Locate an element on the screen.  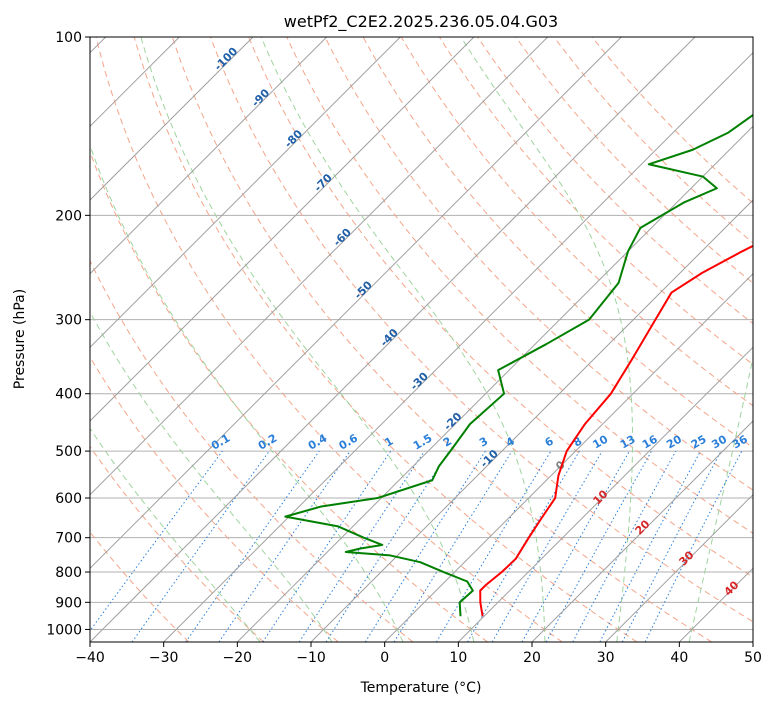
y-axis-ticks: 100 200 300 400 500 600 700 800 900 1000 is located at coordinates (68, 334).